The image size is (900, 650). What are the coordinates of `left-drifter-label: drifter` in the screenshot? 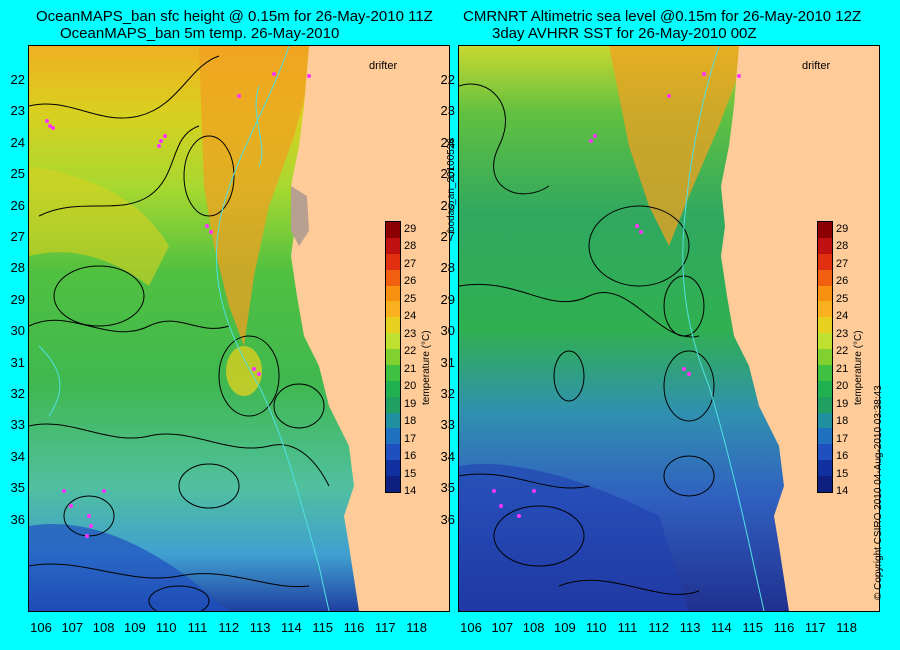 It's located at (383, 66).